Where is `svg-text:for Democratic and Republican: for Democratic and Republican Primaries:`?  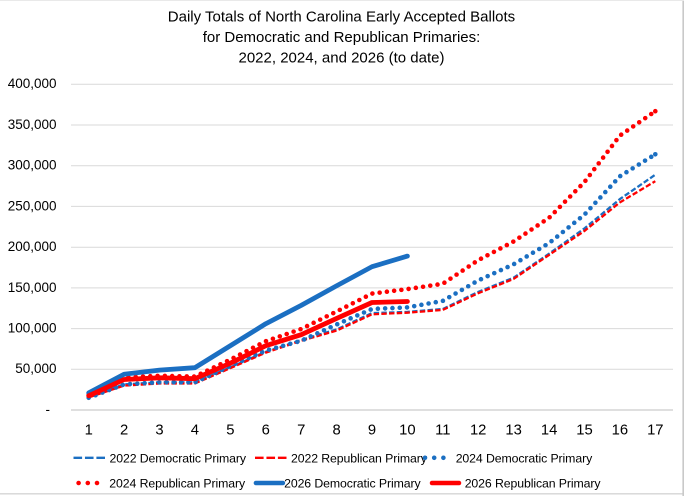
svg-text:for Democratic and Republican: for Democratic and Republican Primaries: is located at coordinates (342, 37).